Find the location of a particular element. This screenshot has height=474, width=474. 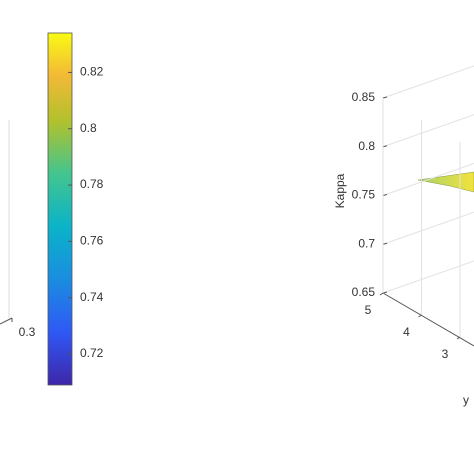

z-tick-label: 0.8 is located at coordinates (366, 146).